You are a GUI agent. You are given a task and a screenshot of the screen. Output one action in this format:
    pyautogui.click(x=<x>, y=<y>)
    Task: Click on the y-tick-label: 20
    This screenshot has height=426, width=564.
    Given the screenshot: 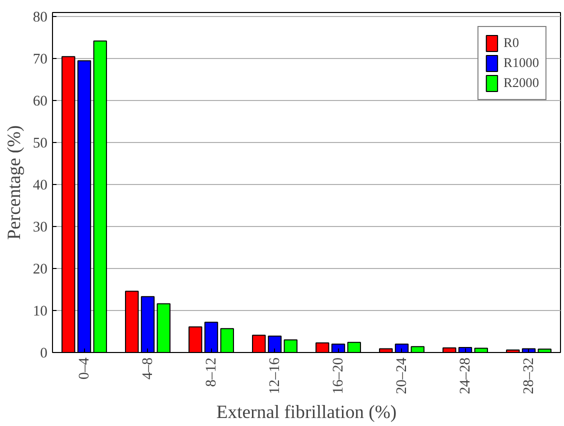 What is the action you would take?
    pyautogui.click(x=40, y=270)
    